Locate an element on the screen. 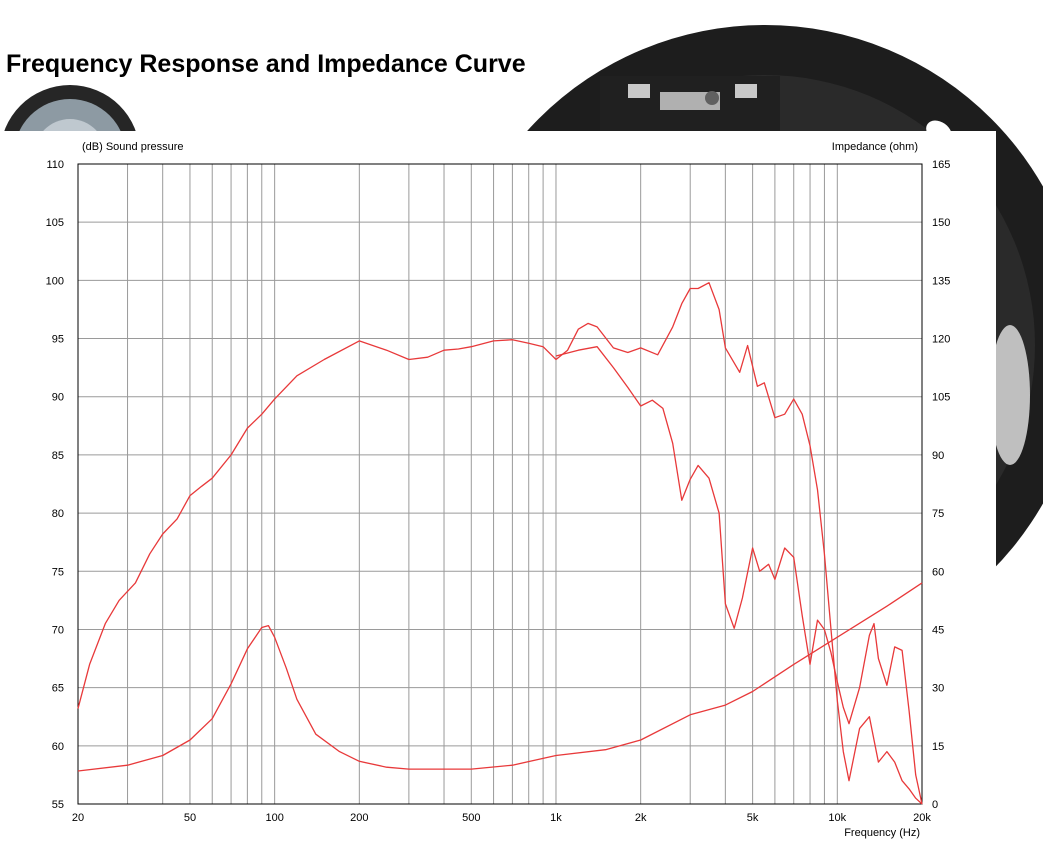  y-tick-label: 100 is located at coordinates (55, 281).